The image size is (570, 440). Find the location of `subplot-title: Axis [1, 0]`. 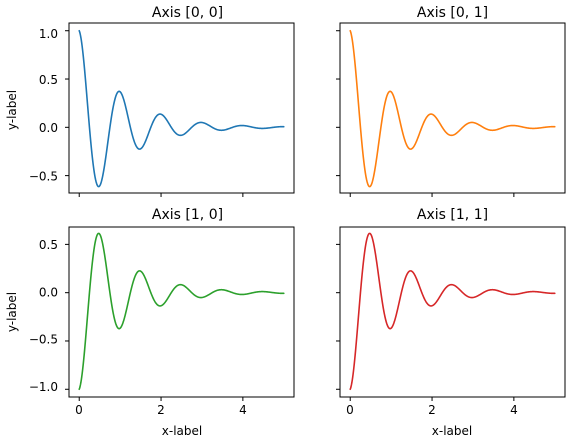

subplot-title: Axis [1, 0] is located at coordinates (187, 215).